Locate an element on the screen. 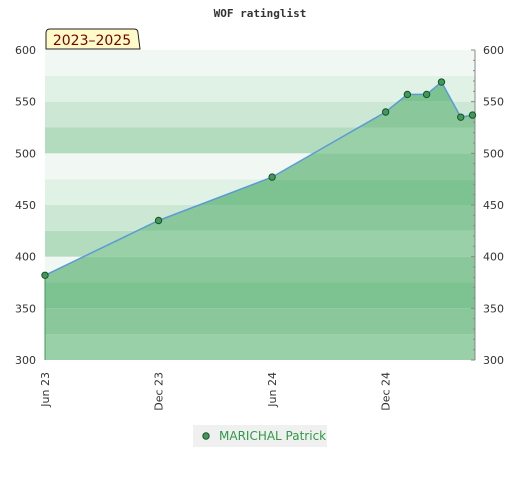 Image resolution: width=520 pixels, height=480 pixels. y-tick-label-right: 450 is located at coordinates (493, 205).